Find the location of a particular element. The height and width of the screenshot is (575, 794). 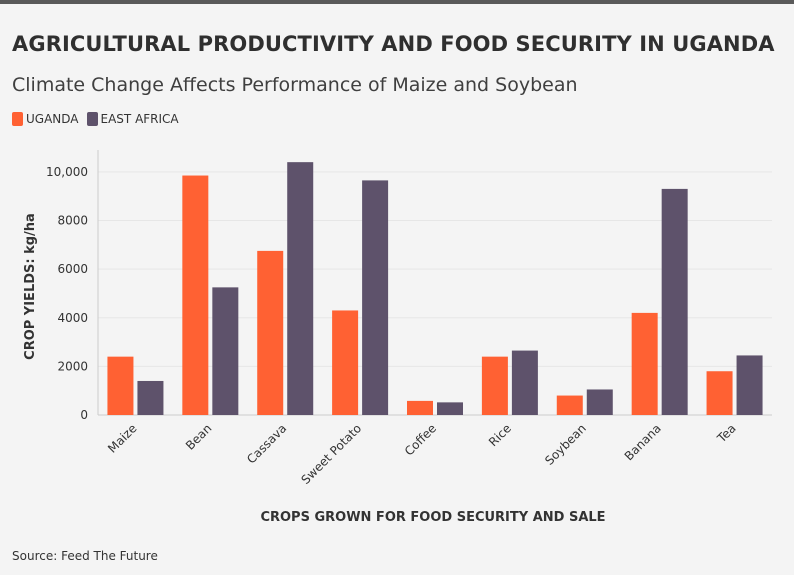

y-tick-label: 4000 is located at coordinates (72, 318).